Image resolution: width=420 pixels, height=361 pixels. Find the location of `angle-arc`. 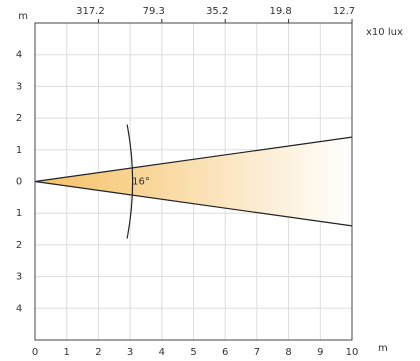

angle-arc is located at coordinates (130, 181).